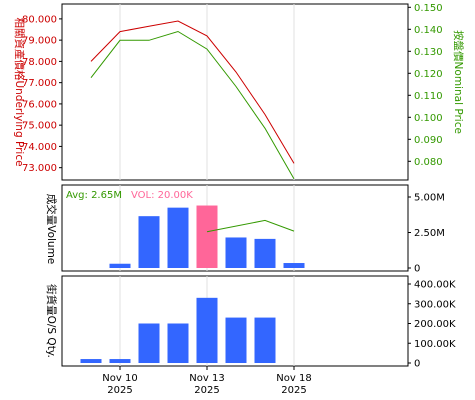 Image resolution: width=475 pixels, height=400 pixels. Describe the element at coordinates (428, 162) in the screenshot. I see `nominal-tick-label: 0.080` at that location.